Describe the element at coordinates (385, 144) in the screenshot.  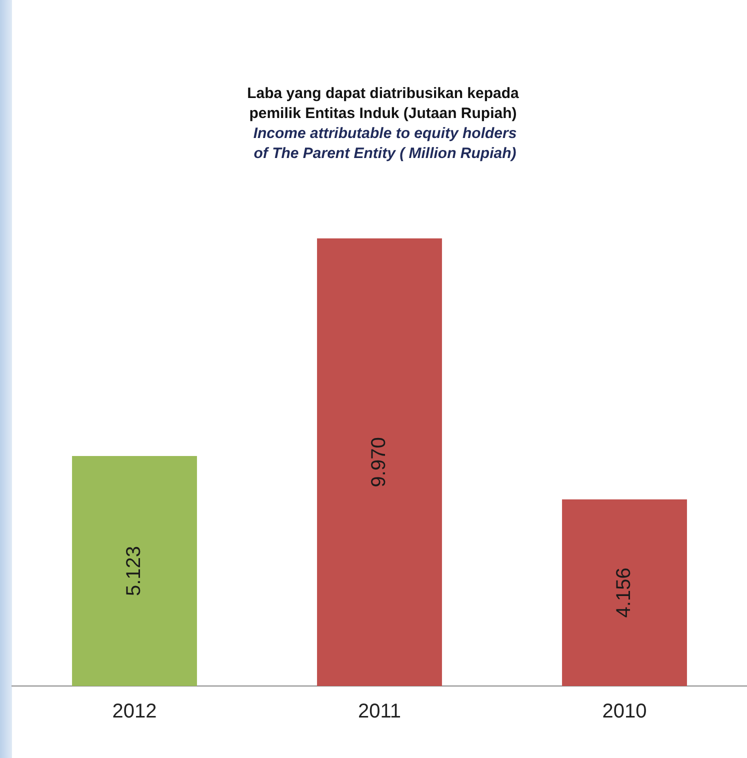
I see `chart-subtitle: Income attributable to equity holders of The Parent Entity ( Million Rupiah)` at that location.